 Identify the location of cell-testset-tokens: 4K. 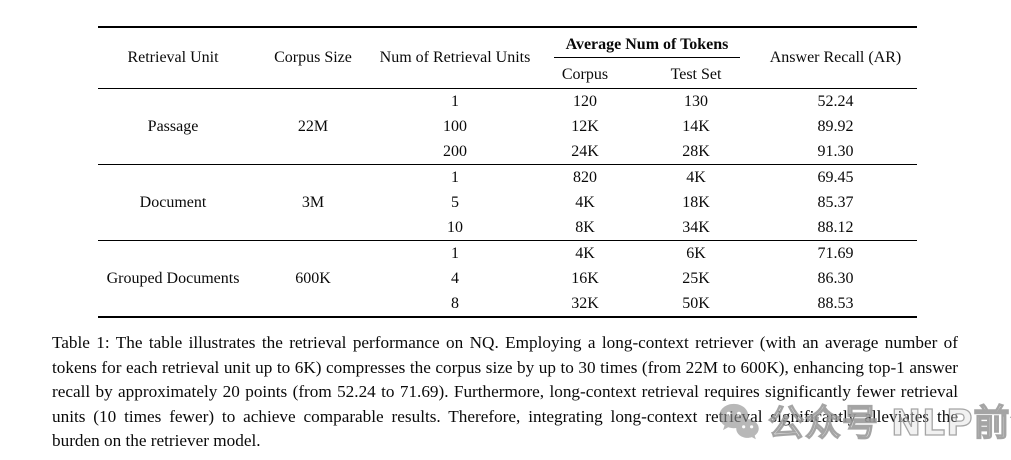
(696, 177).